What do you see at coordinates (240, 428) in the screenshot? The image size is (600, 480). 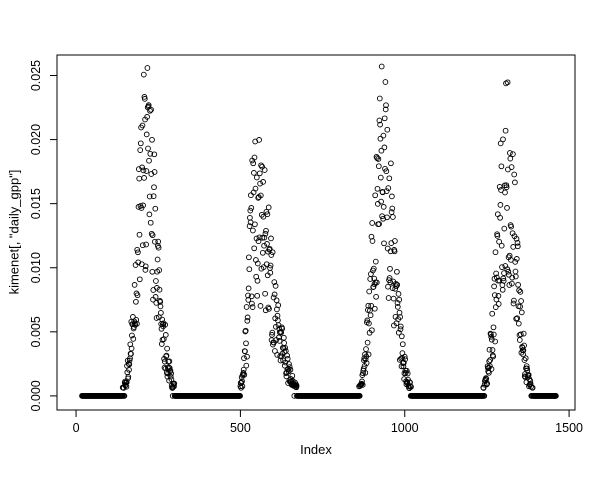 I see `x-tick-label: 500` at bounding box center [240, 428].